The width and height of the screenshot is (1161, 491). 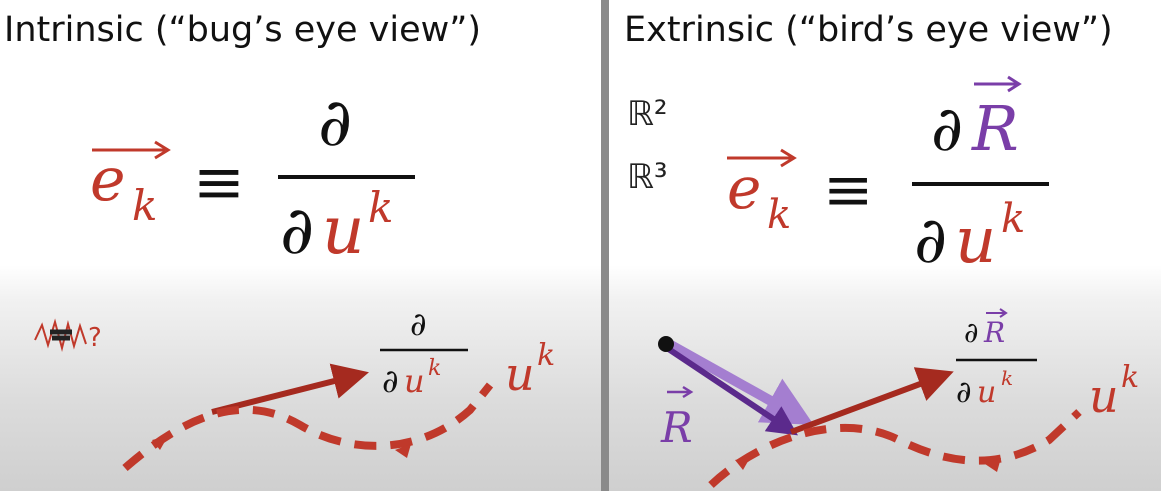 I want to click on scribble-mark, so click(x=60, y=335).